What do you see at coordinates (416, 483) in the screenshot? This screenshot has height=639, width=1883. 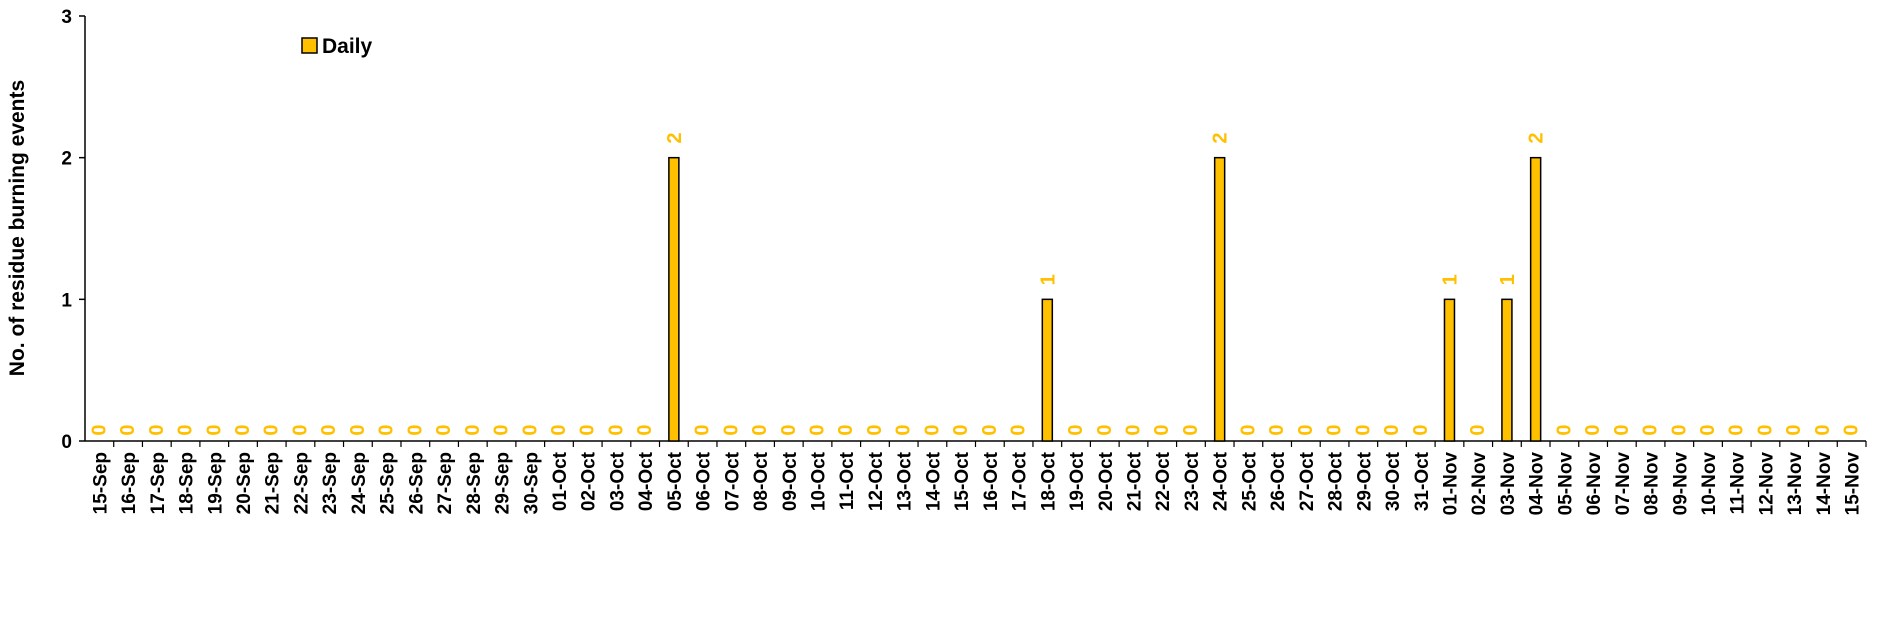 I see `x-tick-label: 26-Sep` at bounding box center [416, 483].